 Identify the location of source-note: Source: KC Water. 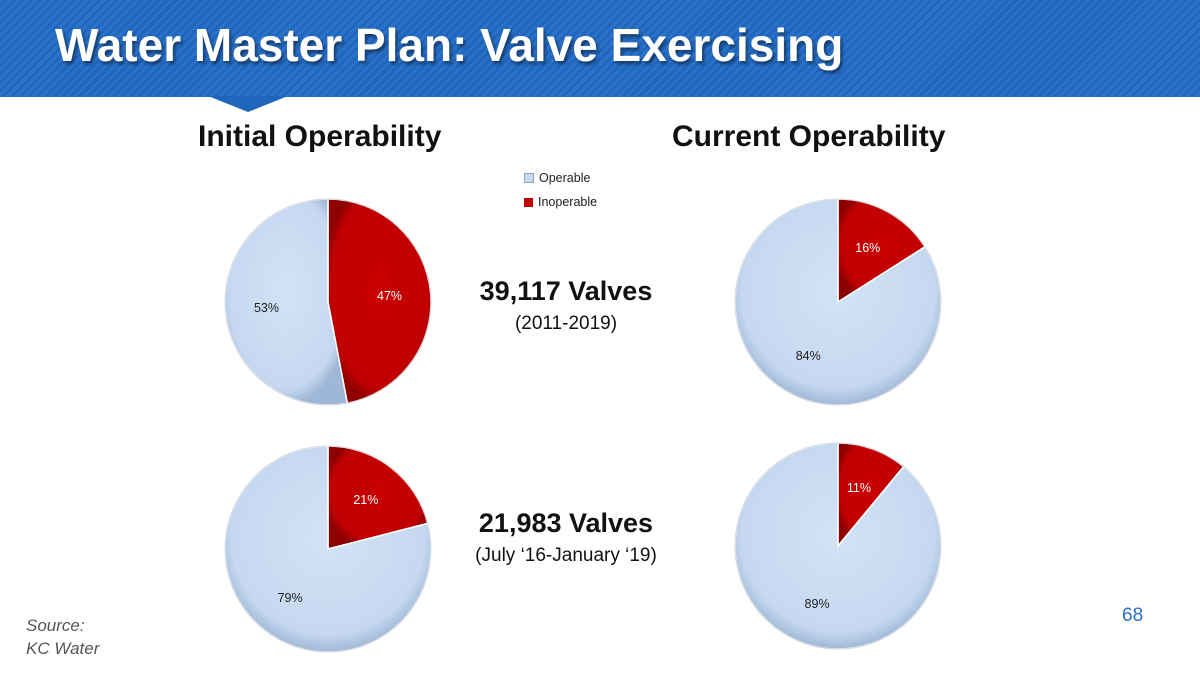
(62, 637).